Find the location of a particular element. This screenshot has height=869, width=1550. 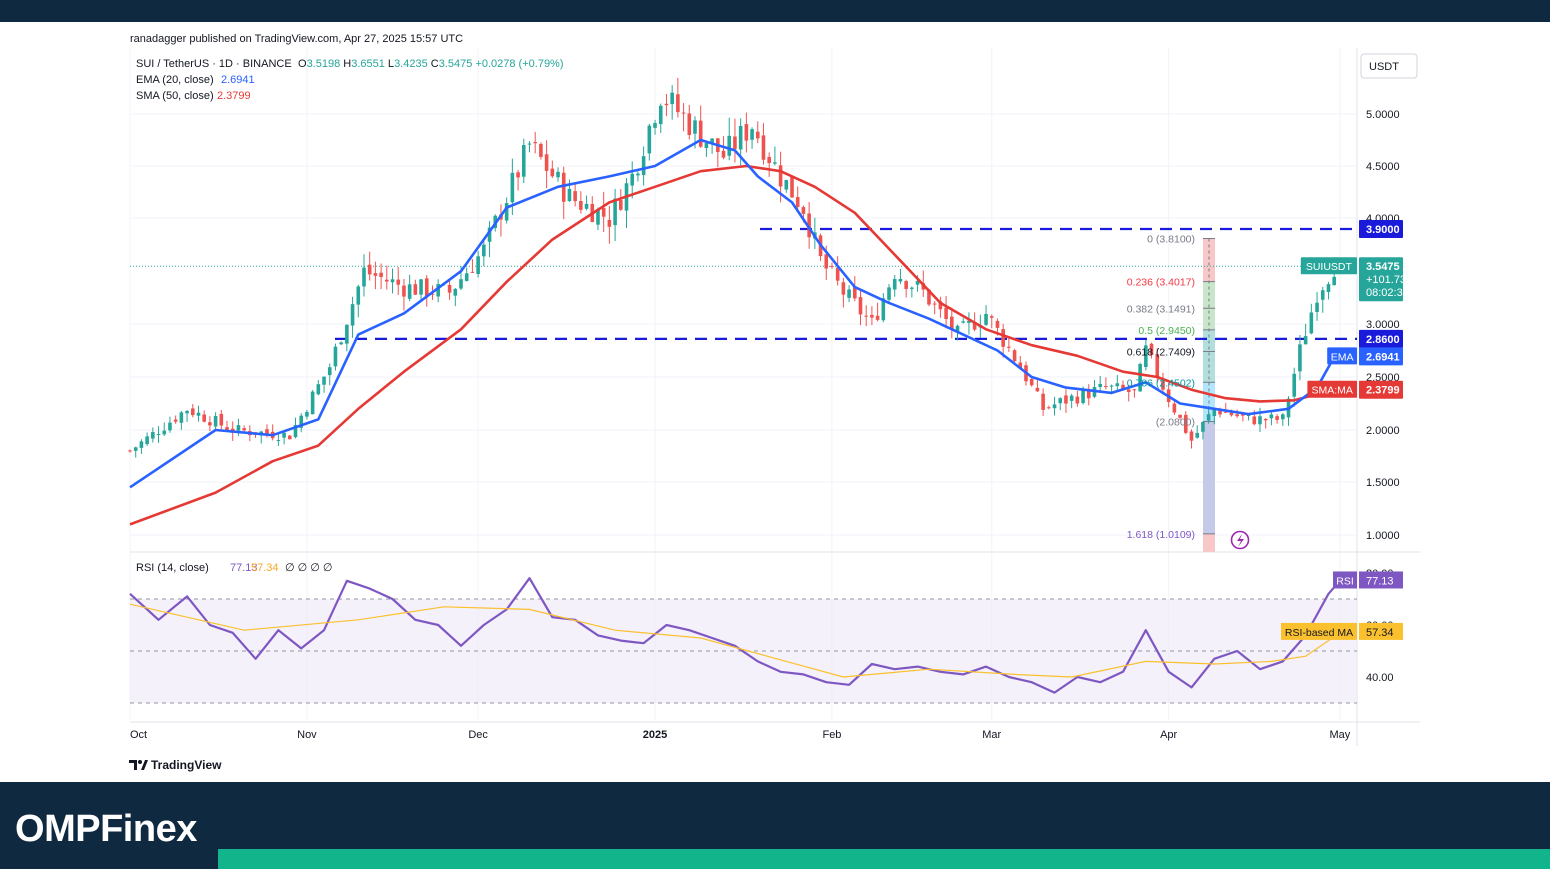

top-bar is located at coordinates (775, 11).